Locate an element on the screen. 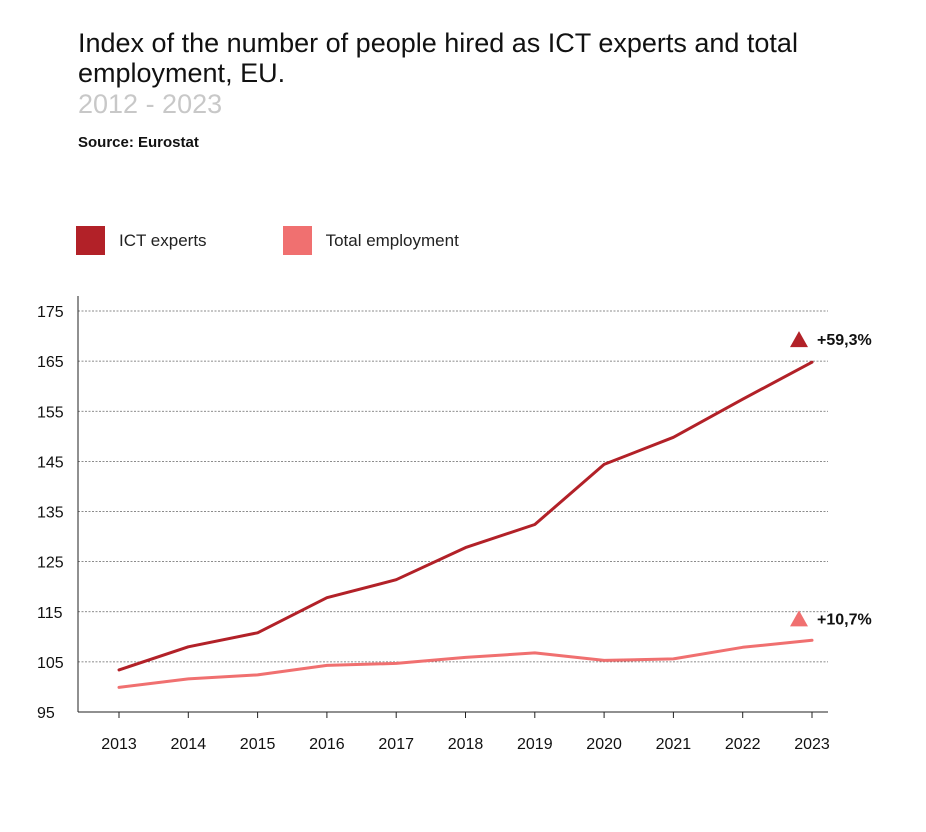 Image resolution: width=926 pixels, height=832 pixels. x-tick-label-2016: 2016 is located at coordinates (327, 744).